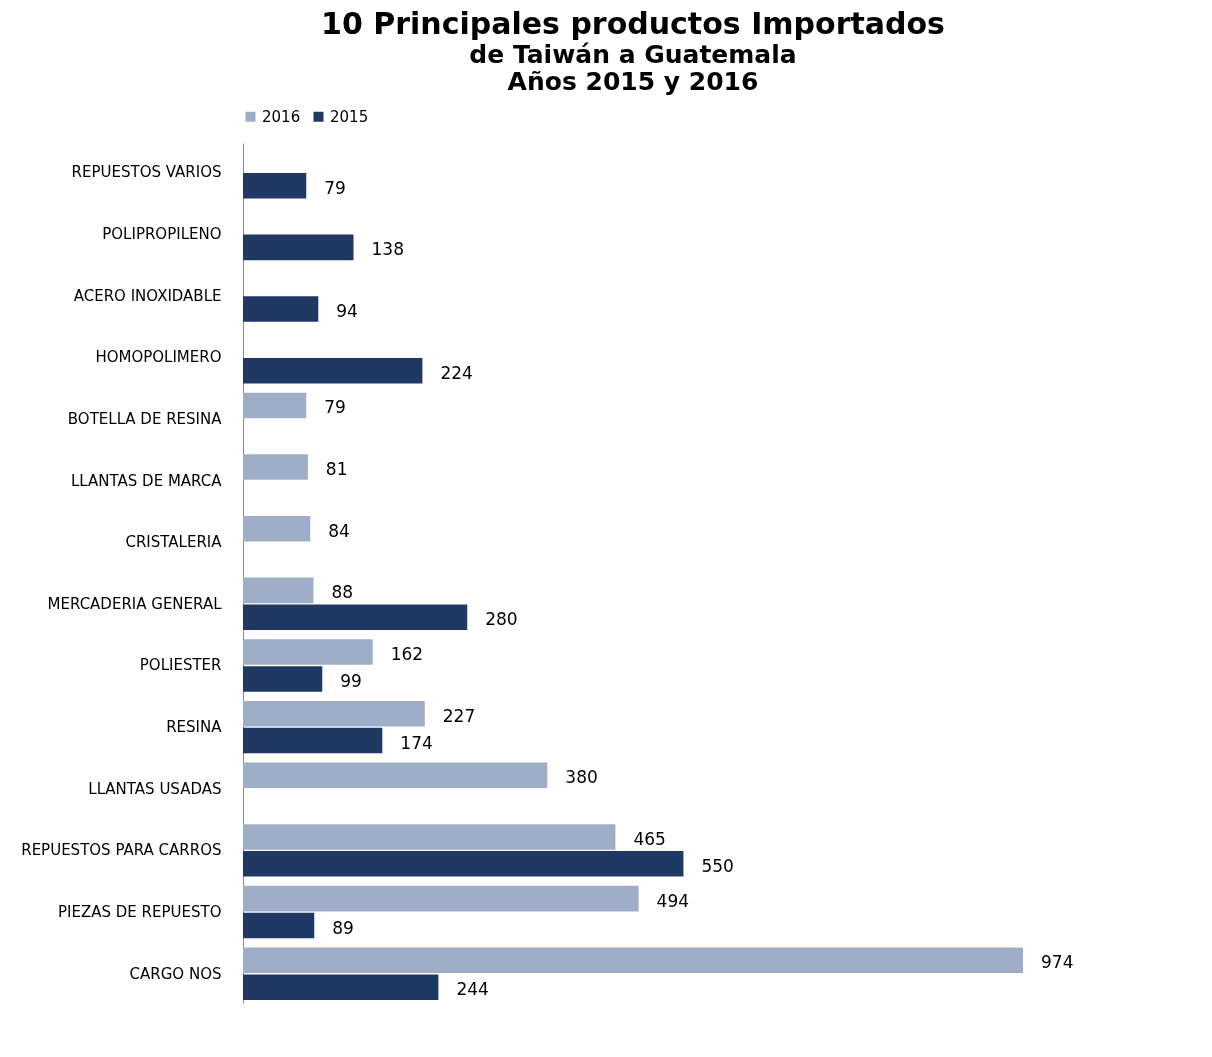  I want to click on data-label: 138, so click(387, 249).